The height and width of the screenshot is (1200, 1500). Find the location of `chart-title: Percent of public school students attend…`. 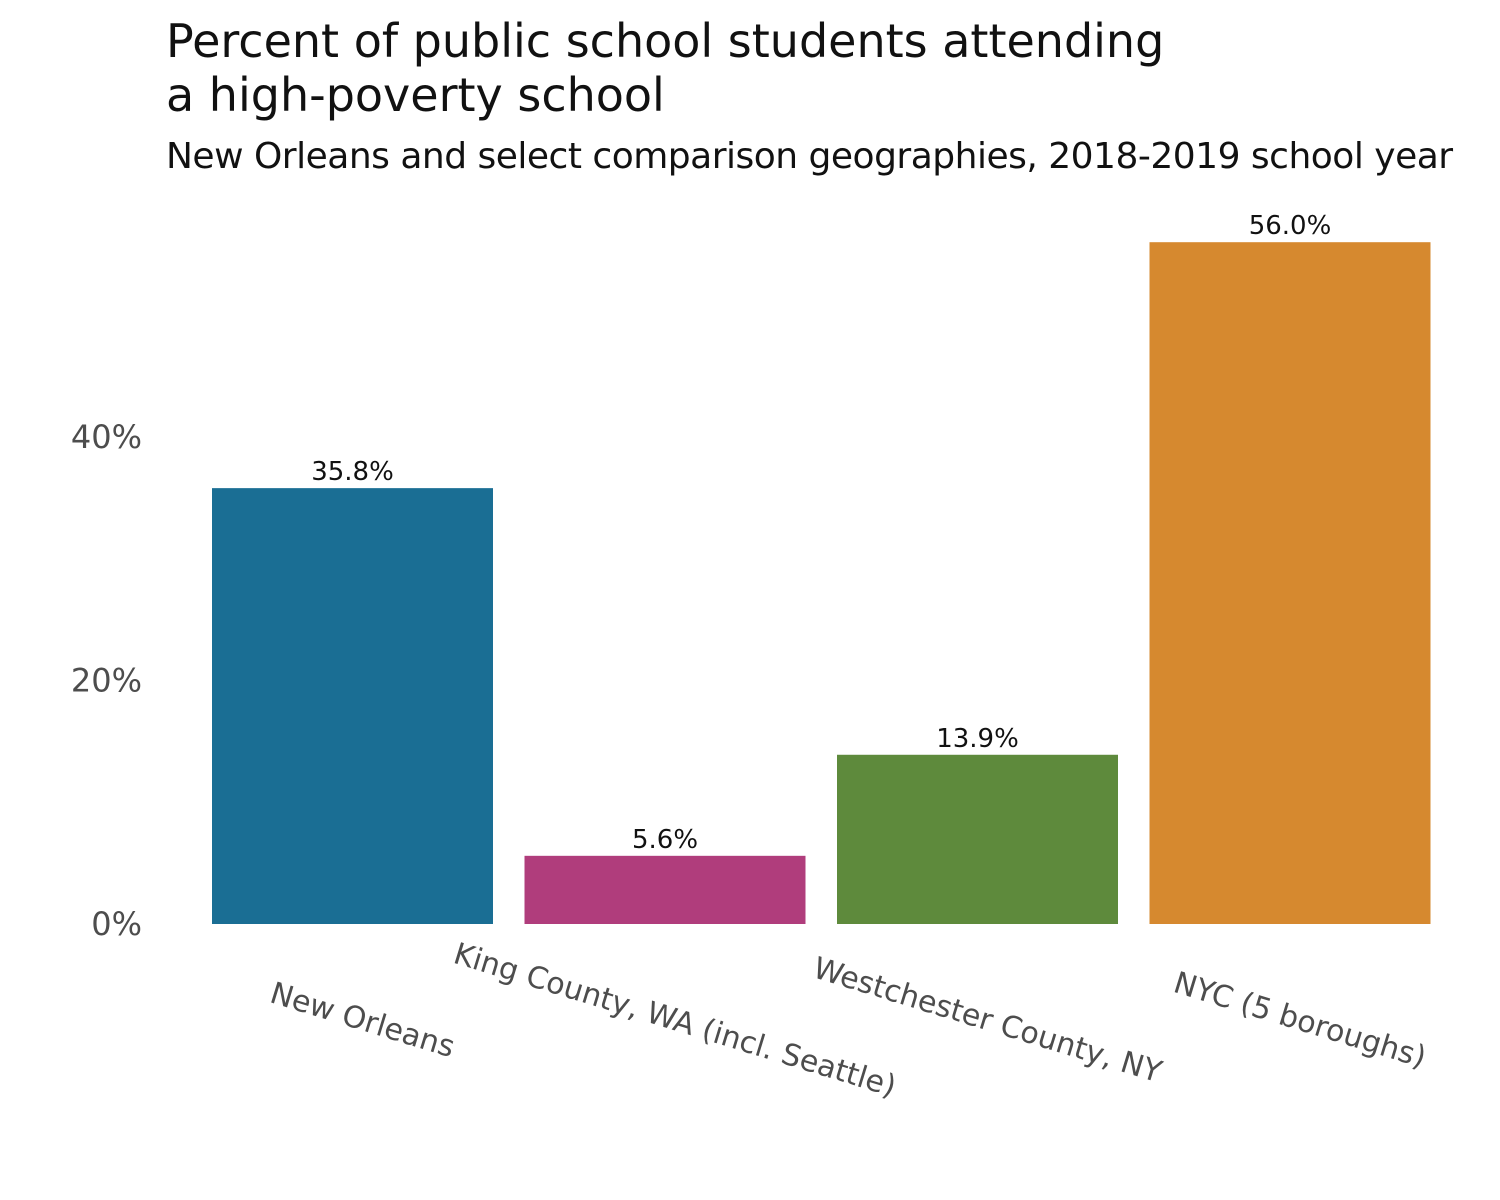

chart-title: Percent of public school students attend… is located at coordinates (665, 68).